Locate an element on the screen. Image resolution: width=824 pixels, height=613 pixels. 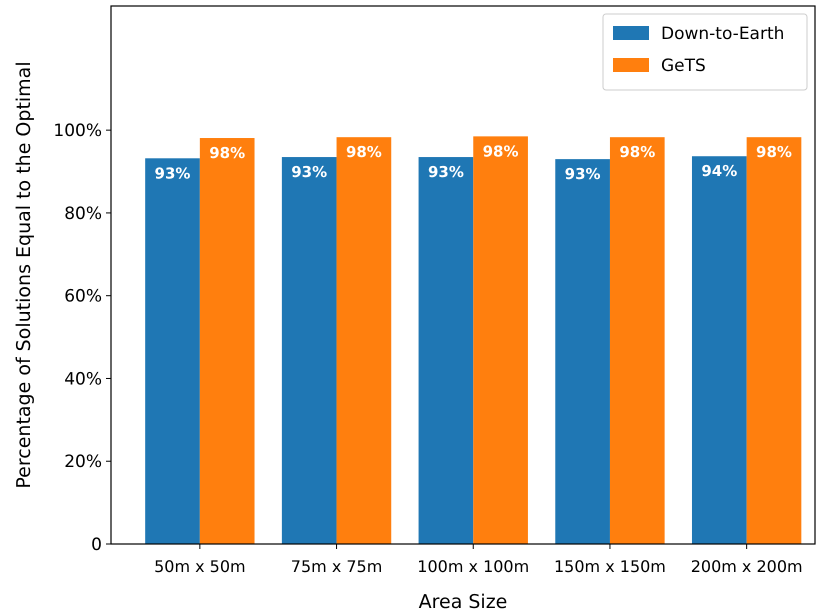
legend-label: GeTS is located at coordinates (683, 66).